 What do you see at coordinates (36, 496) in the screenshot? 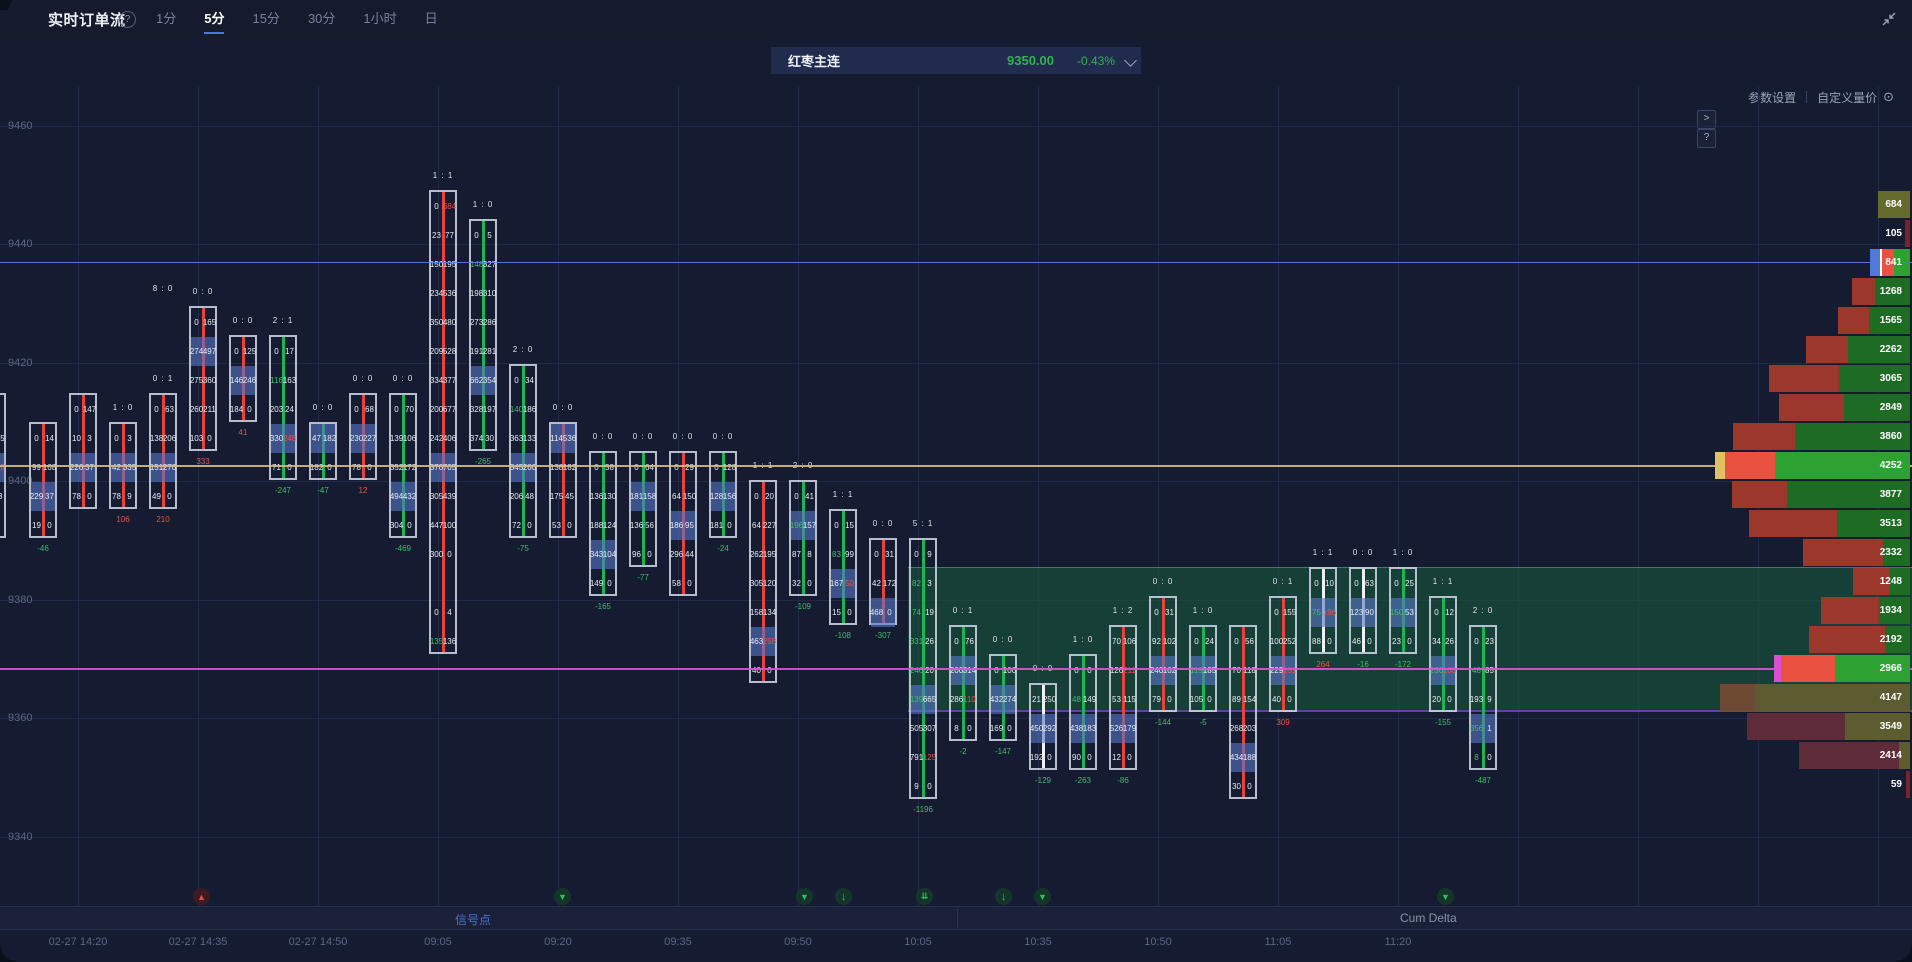
I see `footprint-cell-value: 229` at bounding box center [36, 496].